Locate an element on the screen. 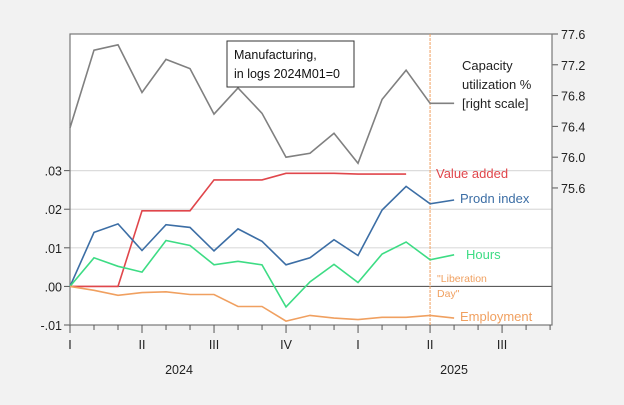  annotation-box is located at coordinates (290, 64).